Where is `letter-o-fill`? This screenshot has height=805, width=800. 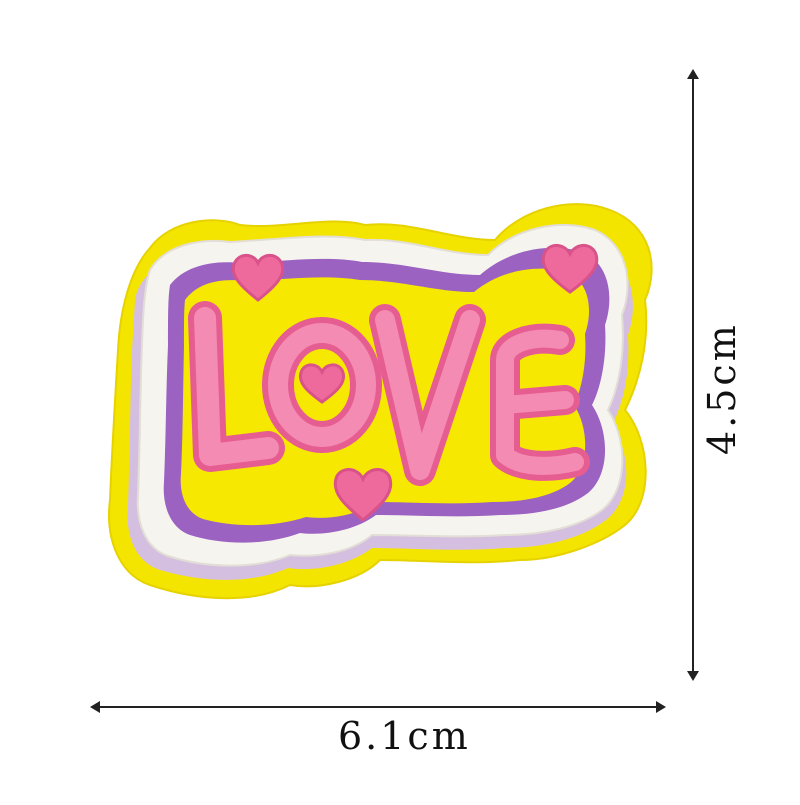
letter-o-fill is located at coordinates (322, 385).